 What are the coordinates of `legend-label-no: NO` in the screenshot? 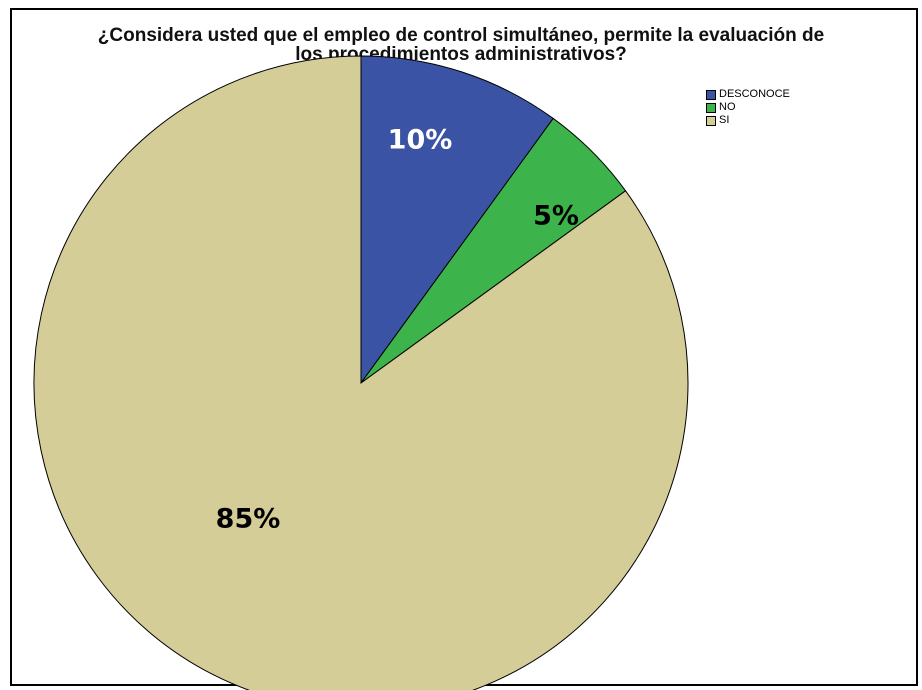 It's located at (727, 107).